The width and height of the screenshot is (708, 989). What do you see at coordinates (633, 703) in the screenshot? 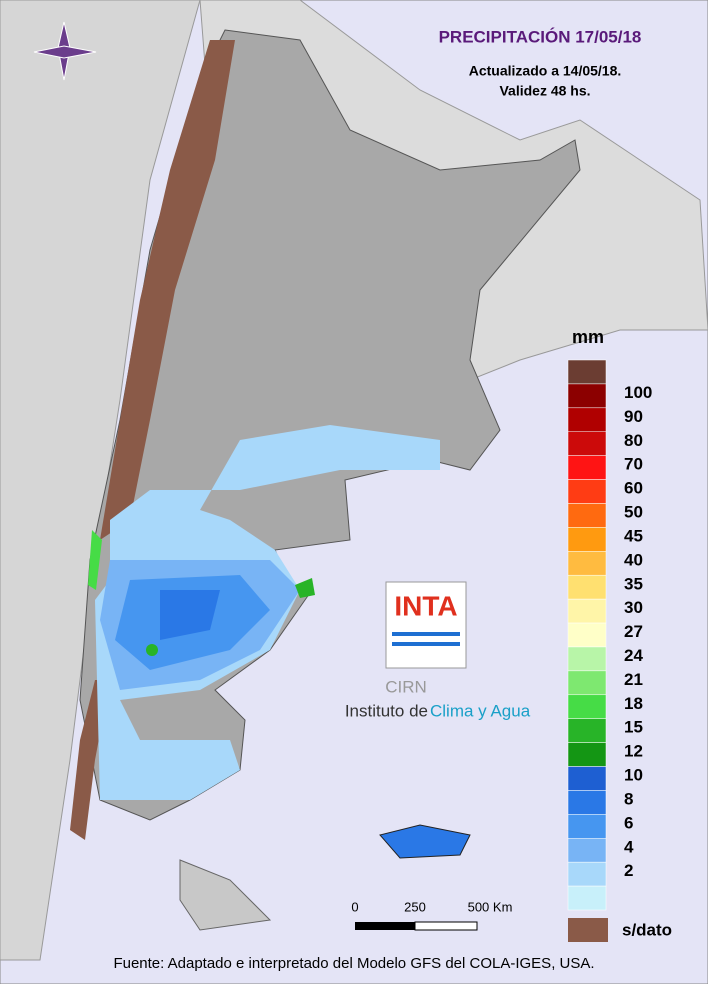
I see `legend-label: 18` at bounding box center [633, 703].